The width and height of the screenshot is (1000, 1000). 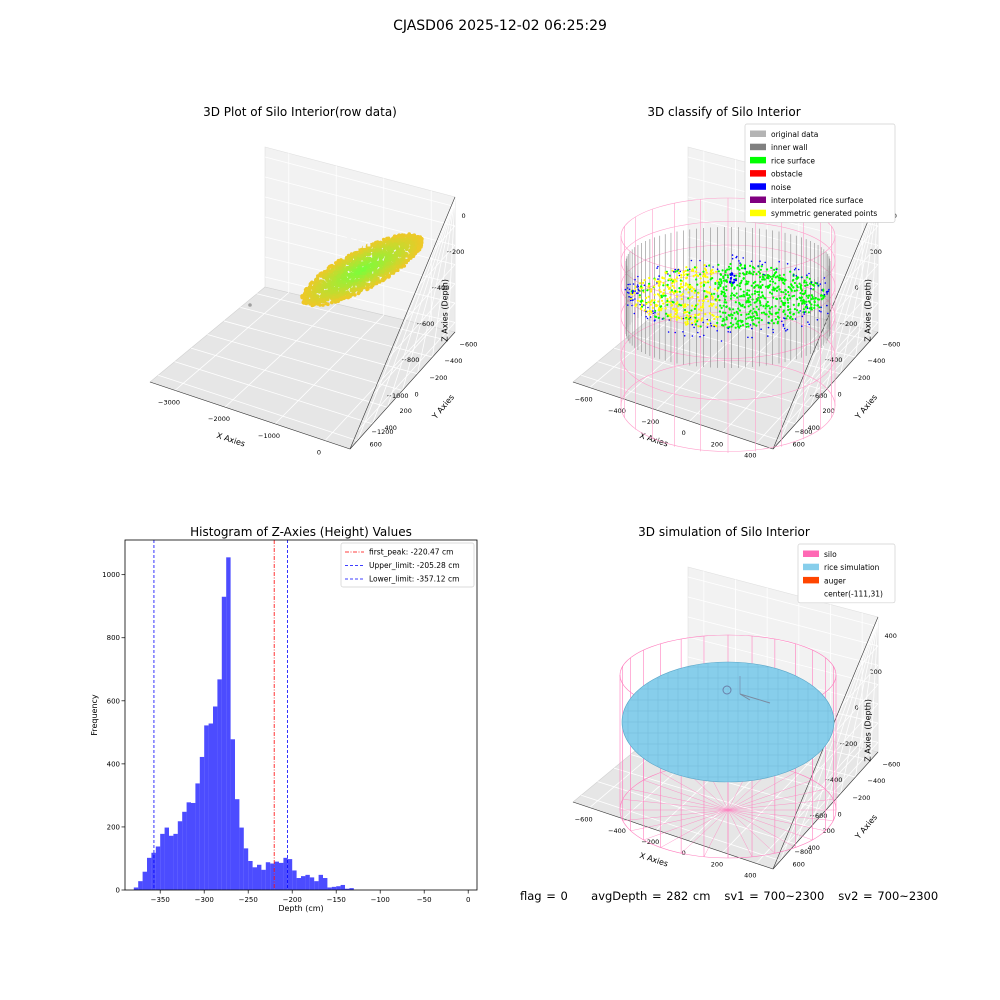 I want to click on simulation-grid-z, so click(x=829, y=797).